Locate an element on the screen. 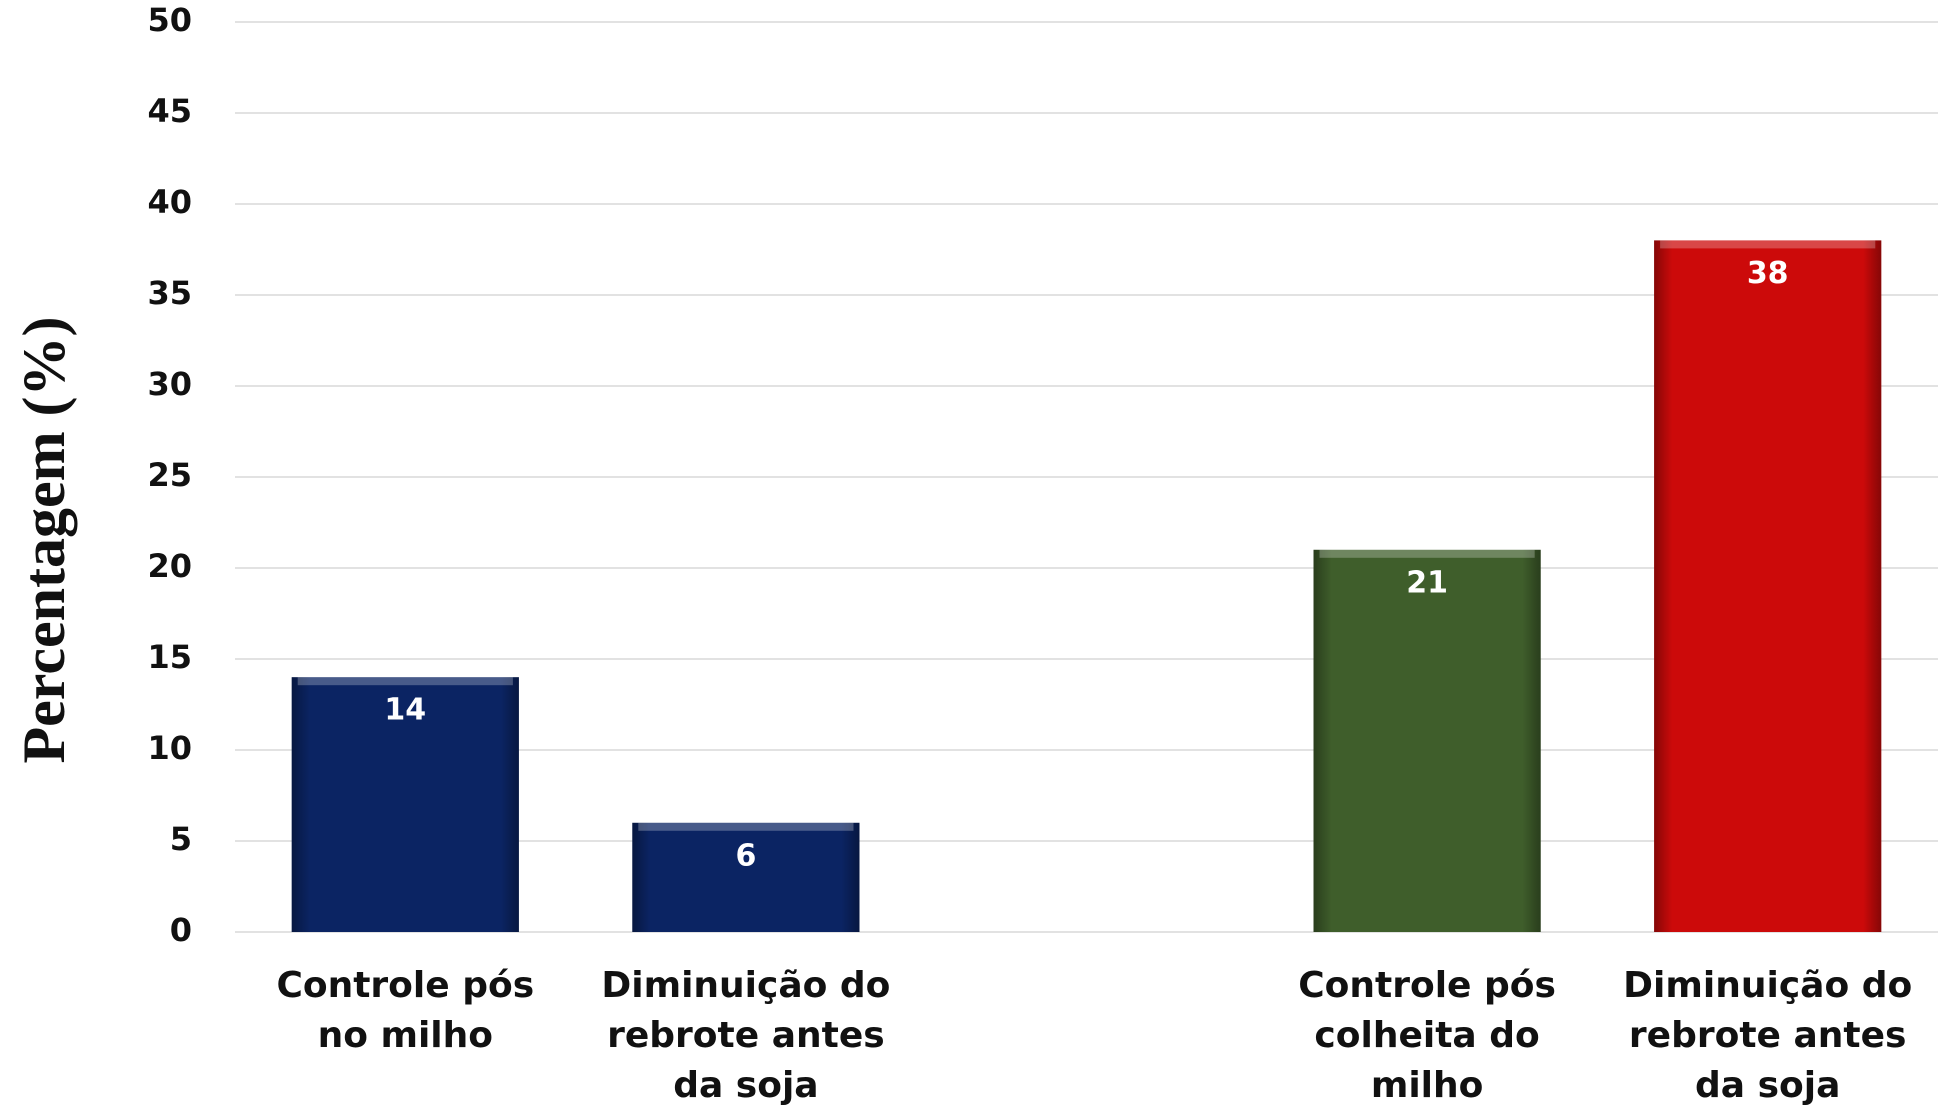  y-tick-label: 20 is located at coordinates (169, 566).